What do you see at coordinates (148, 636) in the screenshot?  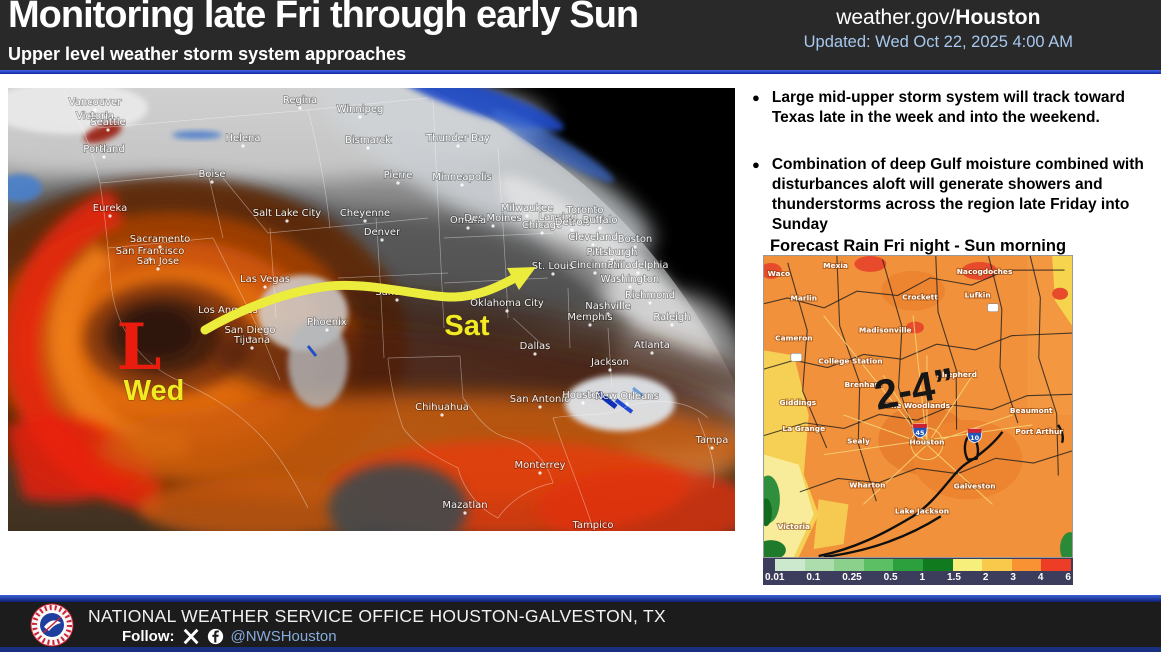 I see `follow-label: Follow:` at bounding box center [148, 636].